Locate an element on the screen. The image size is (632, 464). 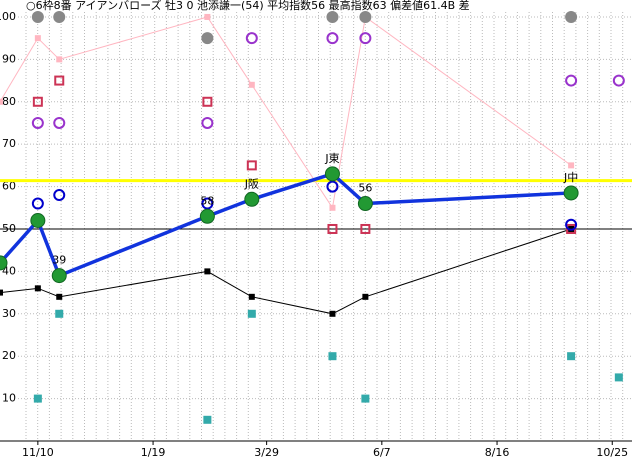
annotation: 58 is located at coordinates (207, 200).